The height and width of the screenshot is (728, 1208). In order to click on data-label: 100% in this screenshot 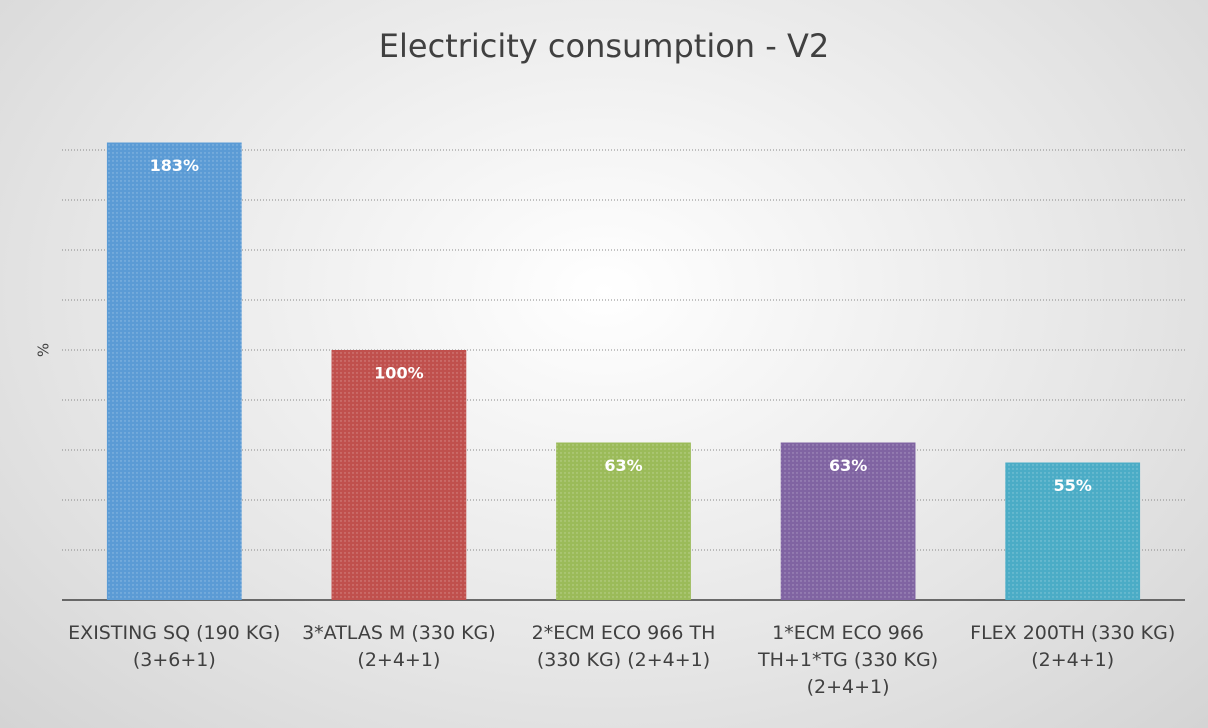, I will do `click(398, 373)`.